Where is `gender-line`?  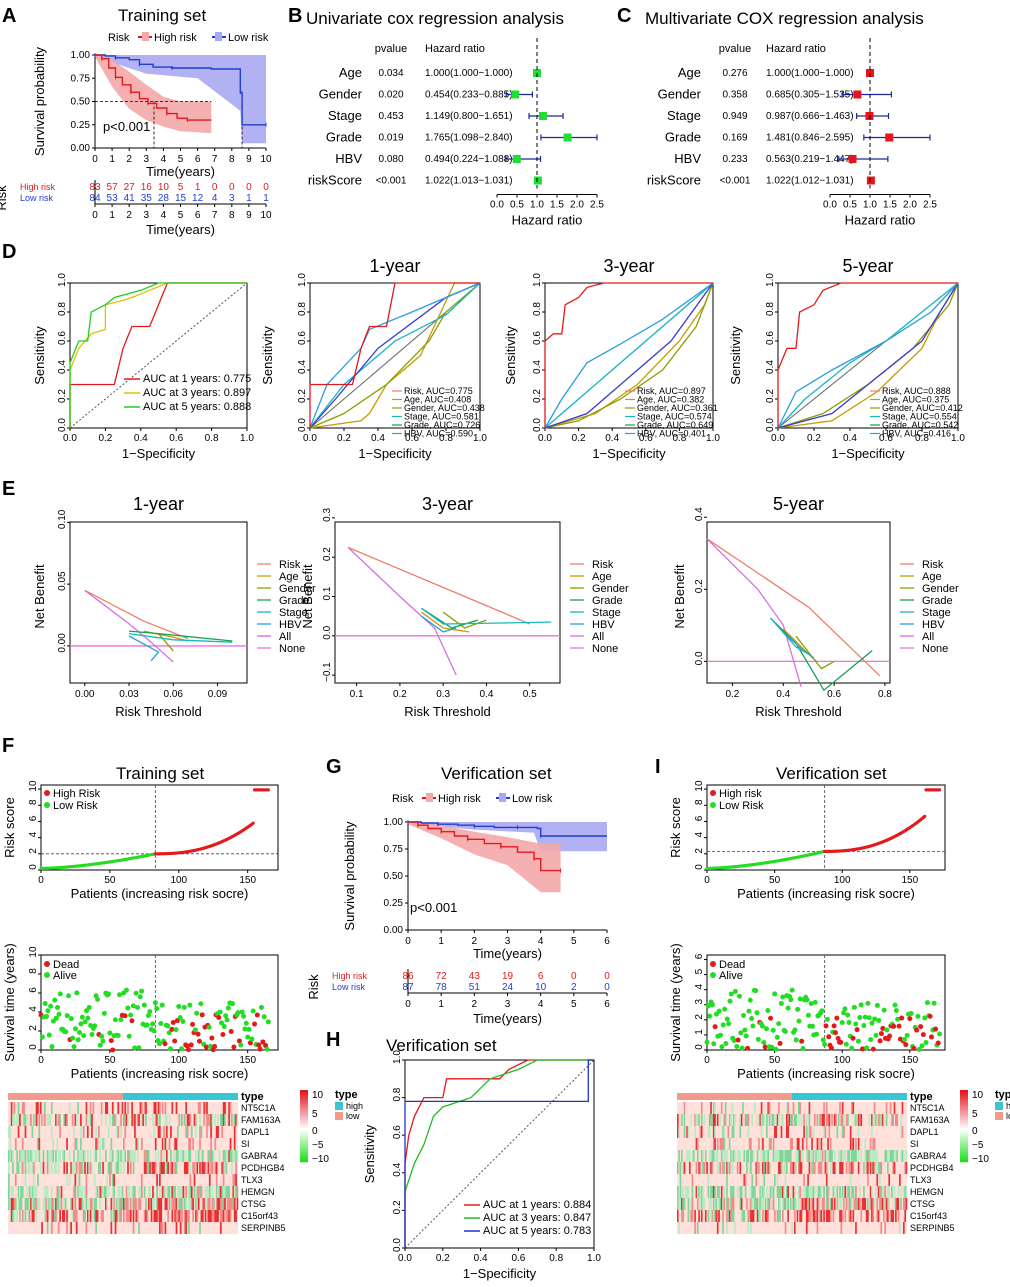 gender-line is located at coordinates (815, 652).